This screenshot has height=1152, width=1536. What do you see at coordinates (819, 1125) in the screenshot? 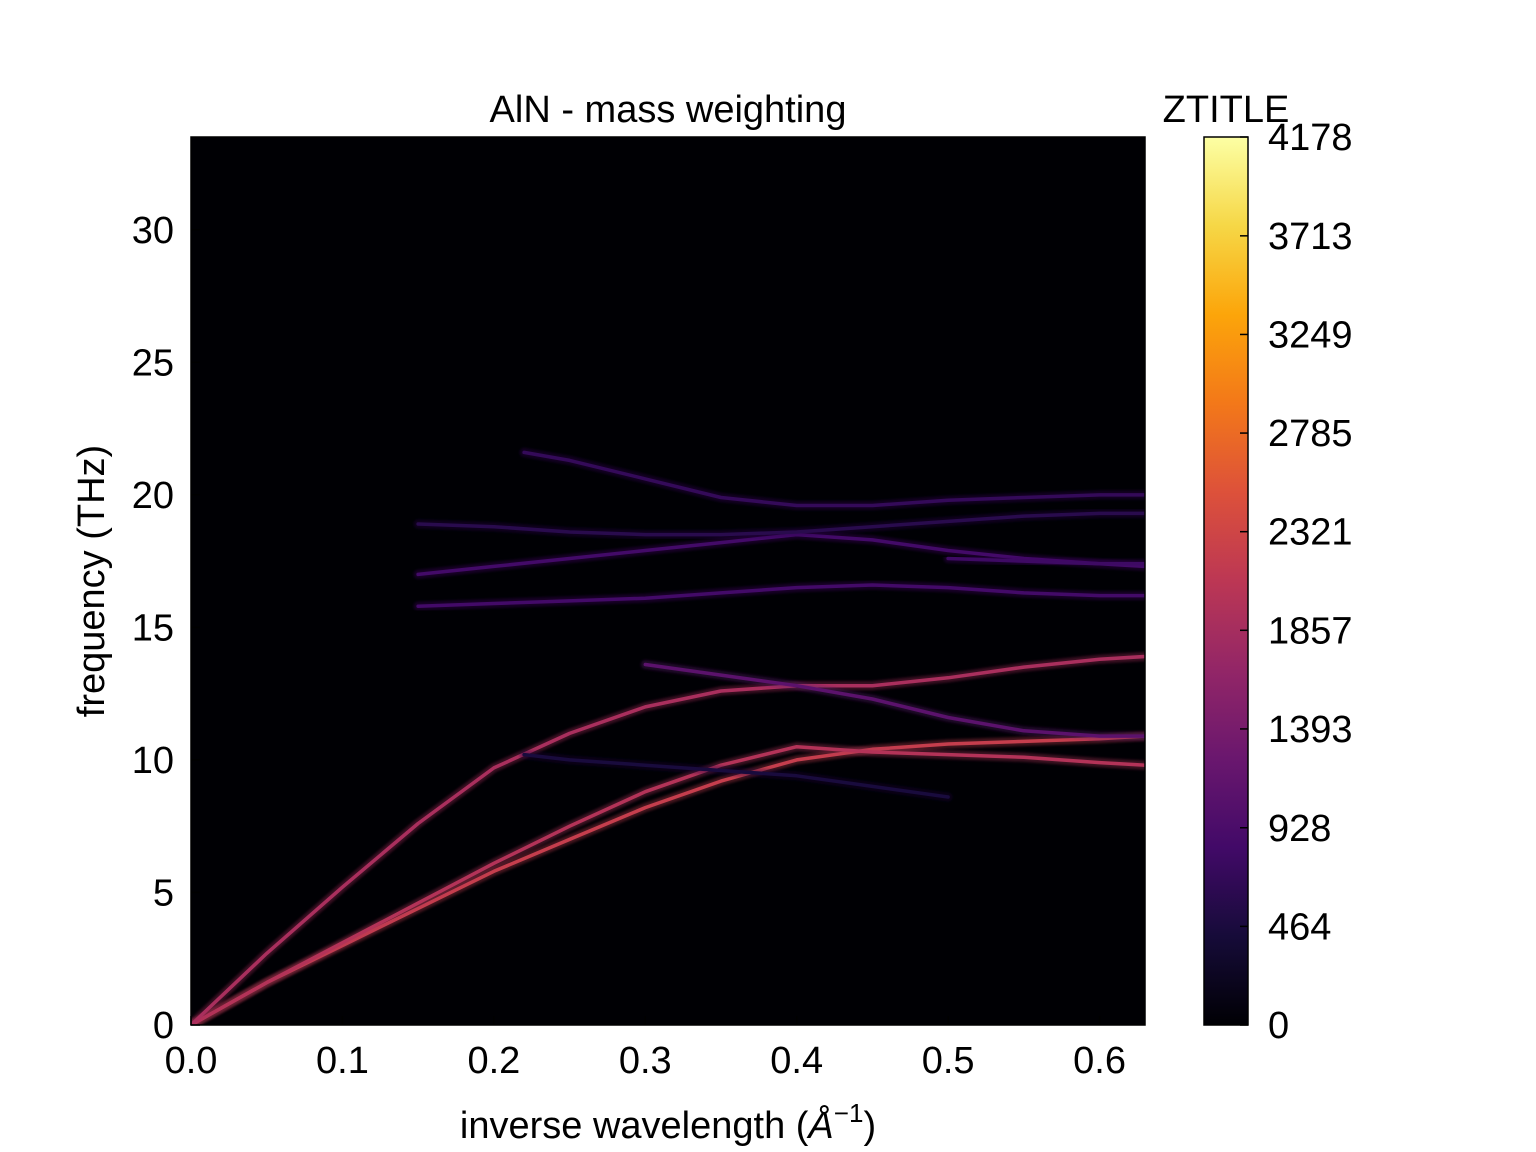
I see `x-axis-unit-base: Å` at bounding box center [819, 1125].